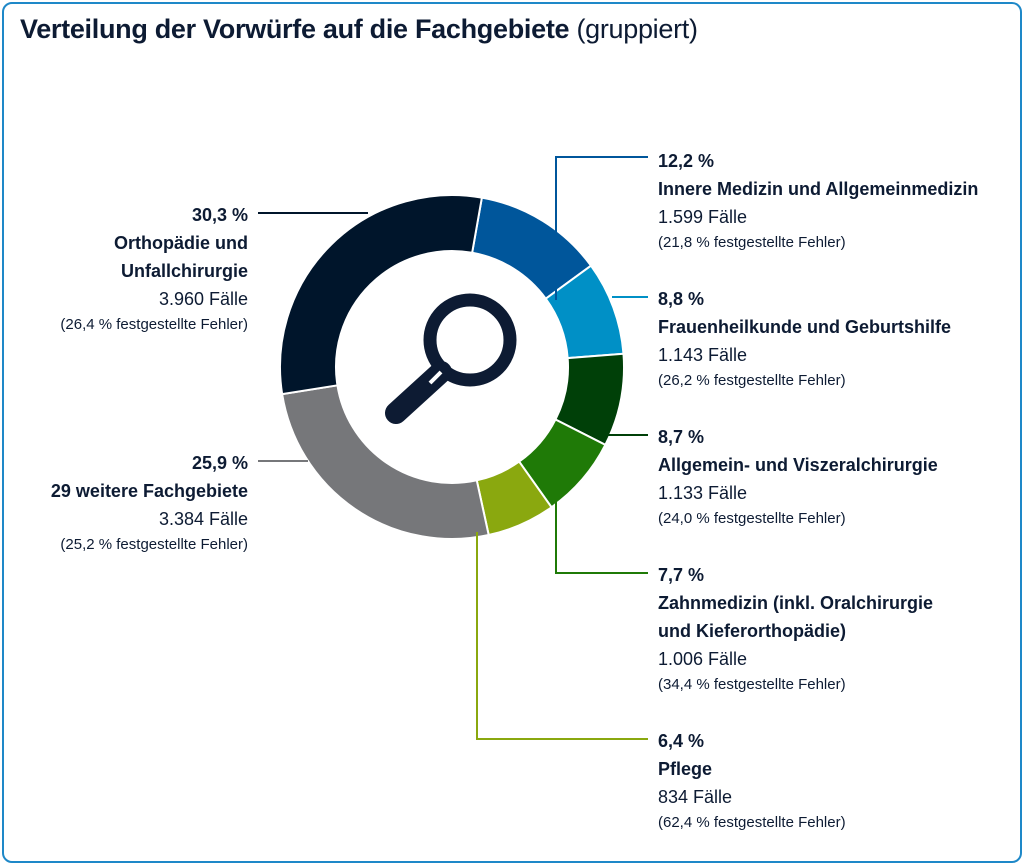 Image resolution: width=1024 pixels, height=865 pixels. What do you see at coordinates (703, 355) in the screenshot?
I see `slice-cases: 1.143 Fälle` at bounding box center [703, 355].